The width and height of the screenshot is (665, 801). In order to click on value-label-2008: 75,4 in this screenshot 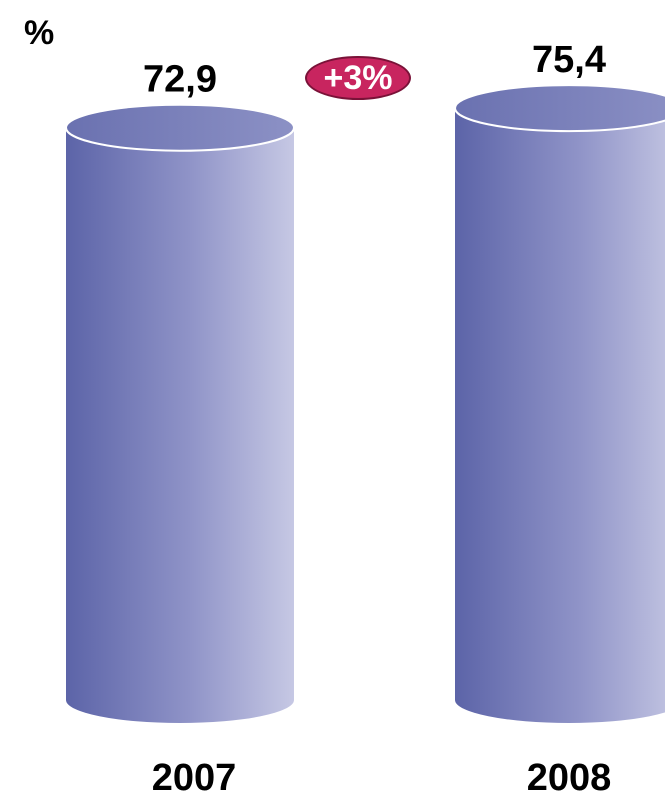, I will do `click(569, 60)`.